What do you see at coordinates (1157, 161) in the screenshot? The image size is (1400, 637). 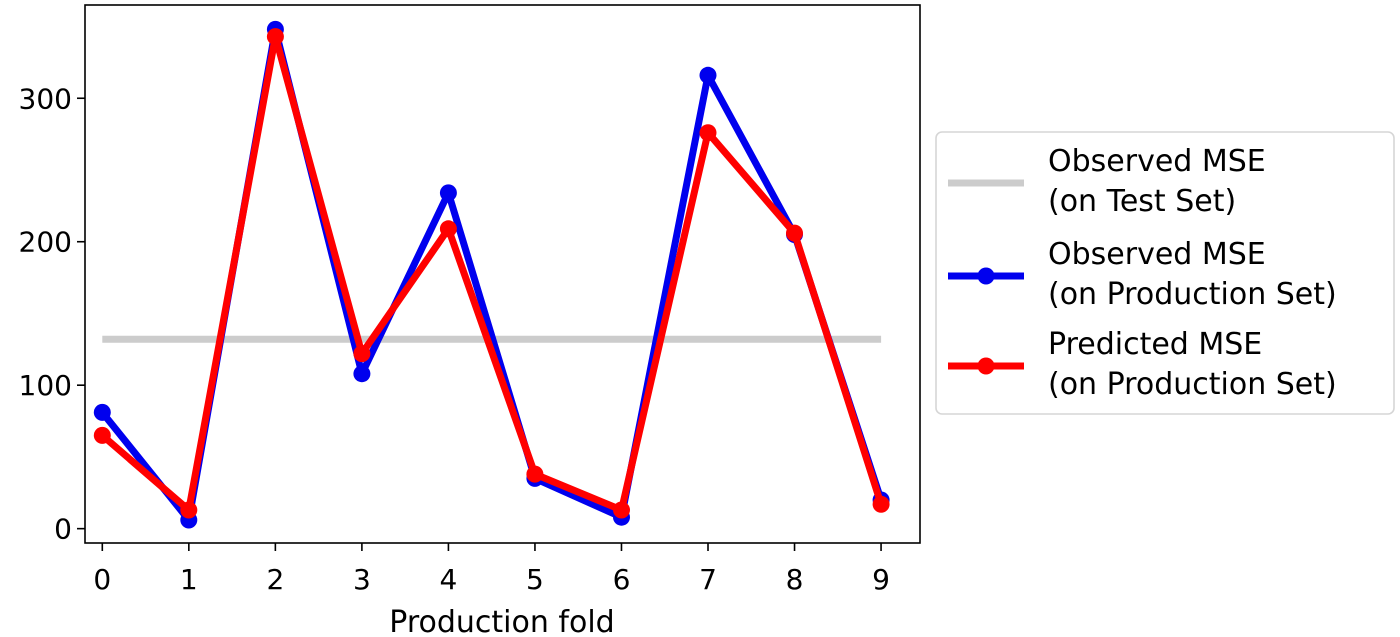 I see `legend-label-observed_test-1: Observed MSE` at bounding box center [1157, 161].